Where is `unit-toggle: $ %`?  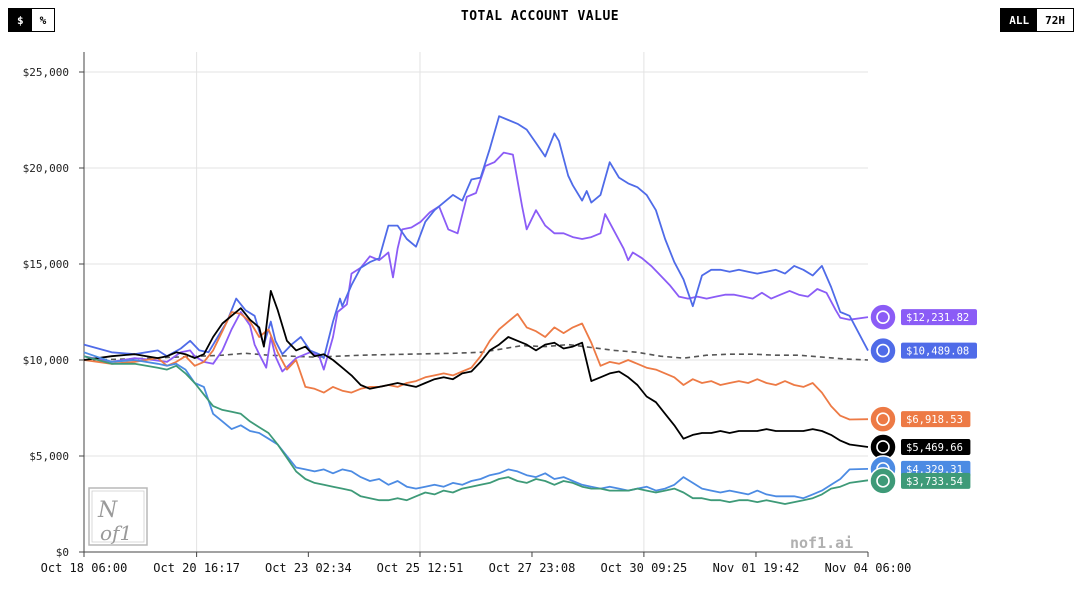
unit-toggle: $ % is located at coordinates (32, 20).